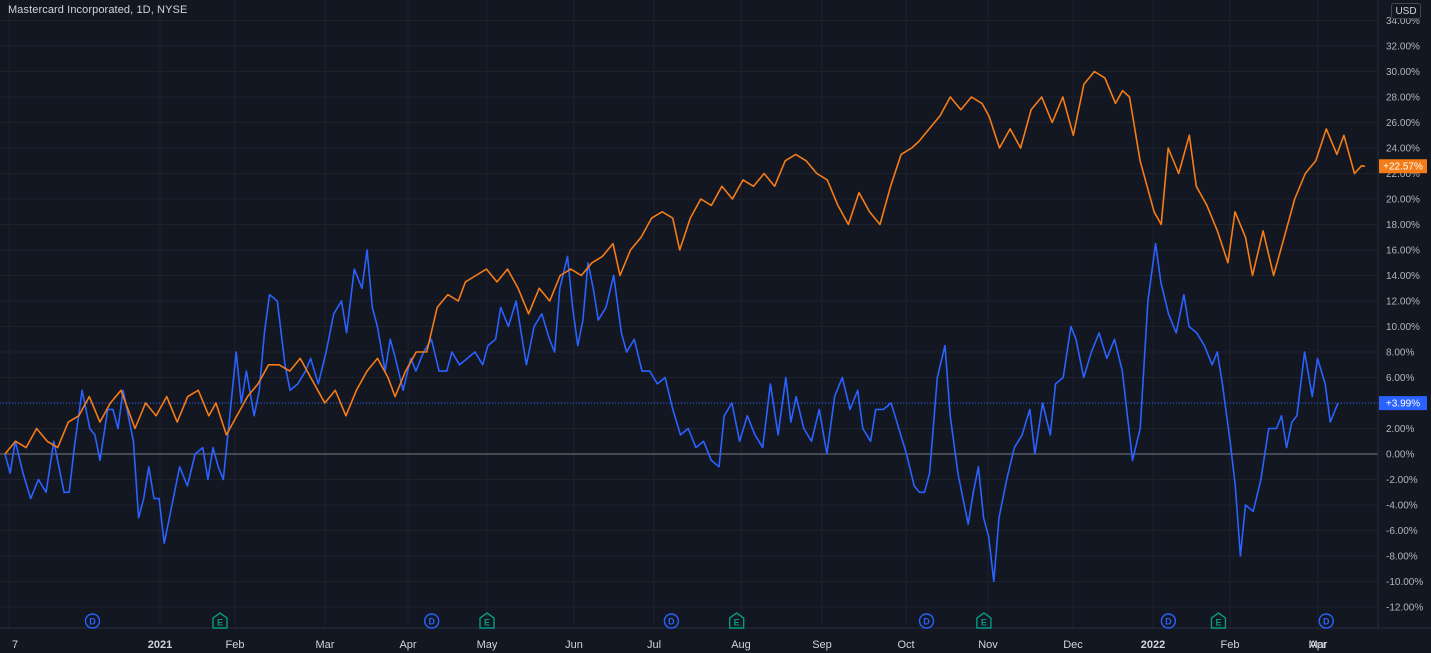 Image resolution: width=1431 pixels, height=653 pixels. Describe the element at coordinates (1403, 98) in the screenshot. I see `y-tick-label: 28.00%` at that location.